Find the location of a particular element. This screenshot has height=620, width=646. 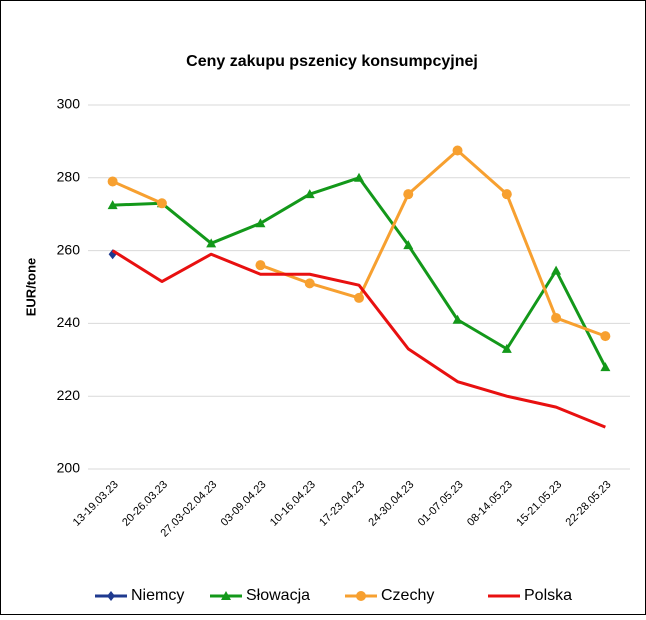

legend-label: Słowacja is located at coordinates (278, 595).